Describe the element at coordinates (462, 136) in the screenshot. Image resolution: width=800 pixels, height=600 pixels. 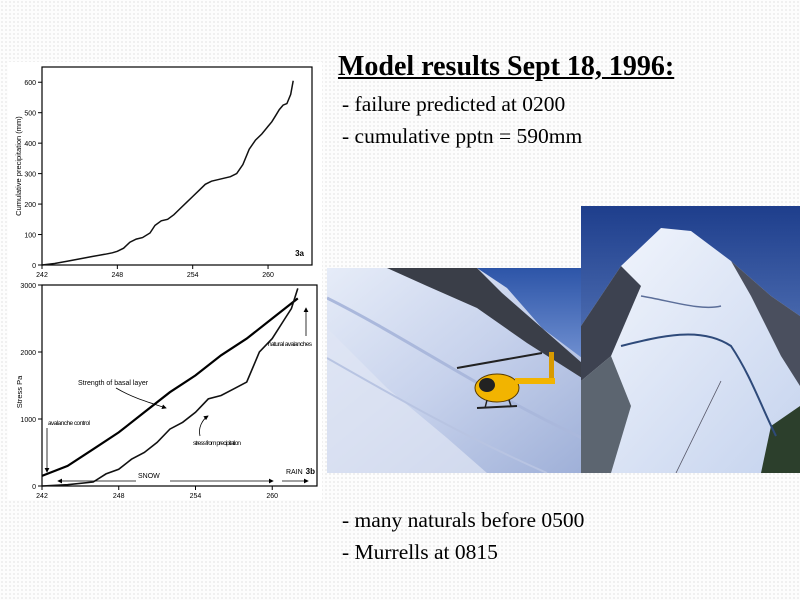
I see `bullet-cumulative-pptn: - cumulative pptn = 590mm` at that location.